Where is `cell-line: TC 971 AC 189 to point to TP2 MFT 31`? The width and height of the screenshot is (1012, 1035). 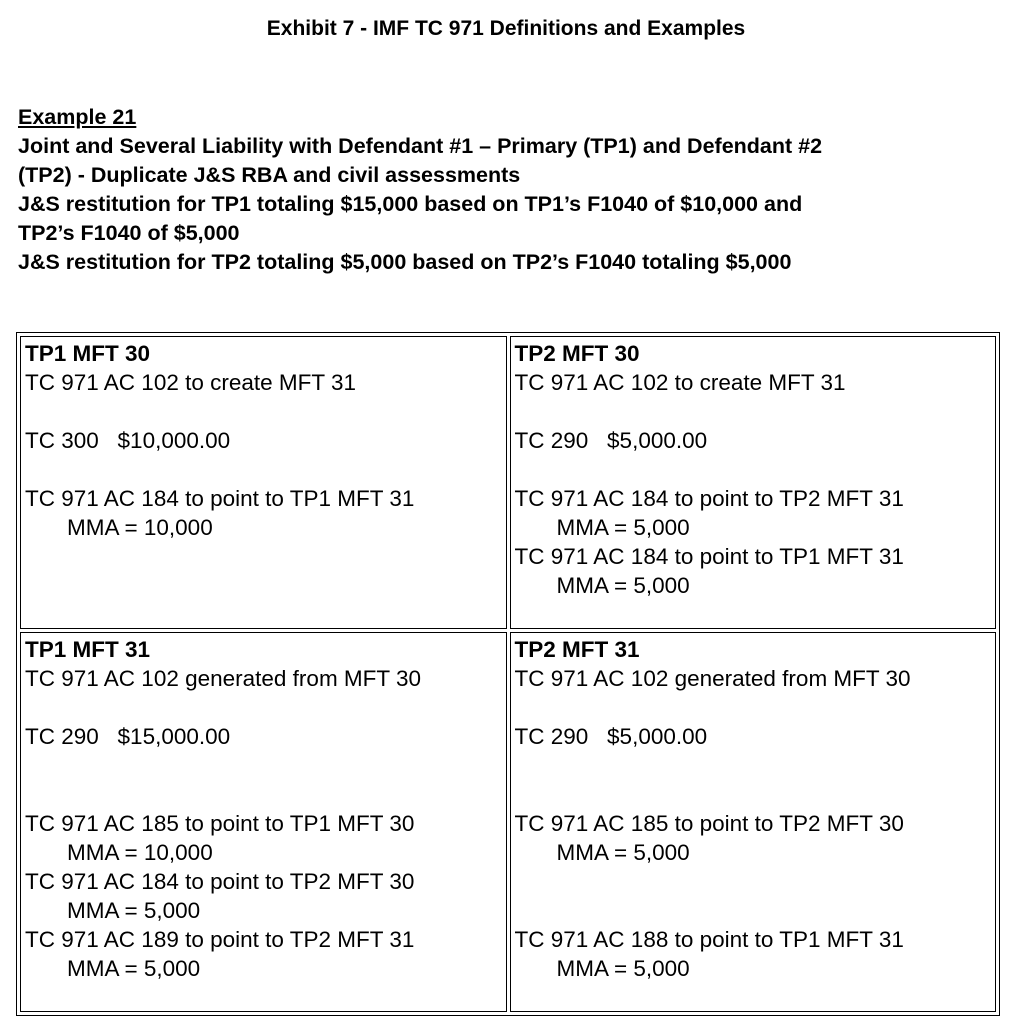 cell-line: TC 971 AC 189 to point to TP2 MFT 31 is located at coordinates (220, 939).